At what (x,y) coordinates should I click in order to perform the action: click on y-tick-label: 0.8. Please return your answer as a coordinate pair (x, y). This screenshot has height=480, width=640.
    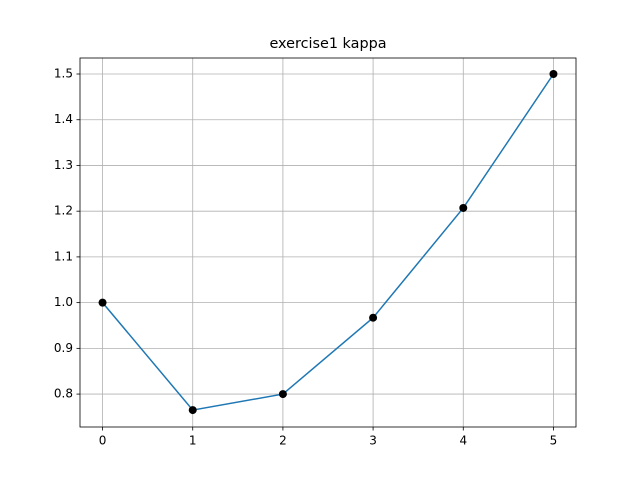
    Looking at the image, I should click on (63, 394).